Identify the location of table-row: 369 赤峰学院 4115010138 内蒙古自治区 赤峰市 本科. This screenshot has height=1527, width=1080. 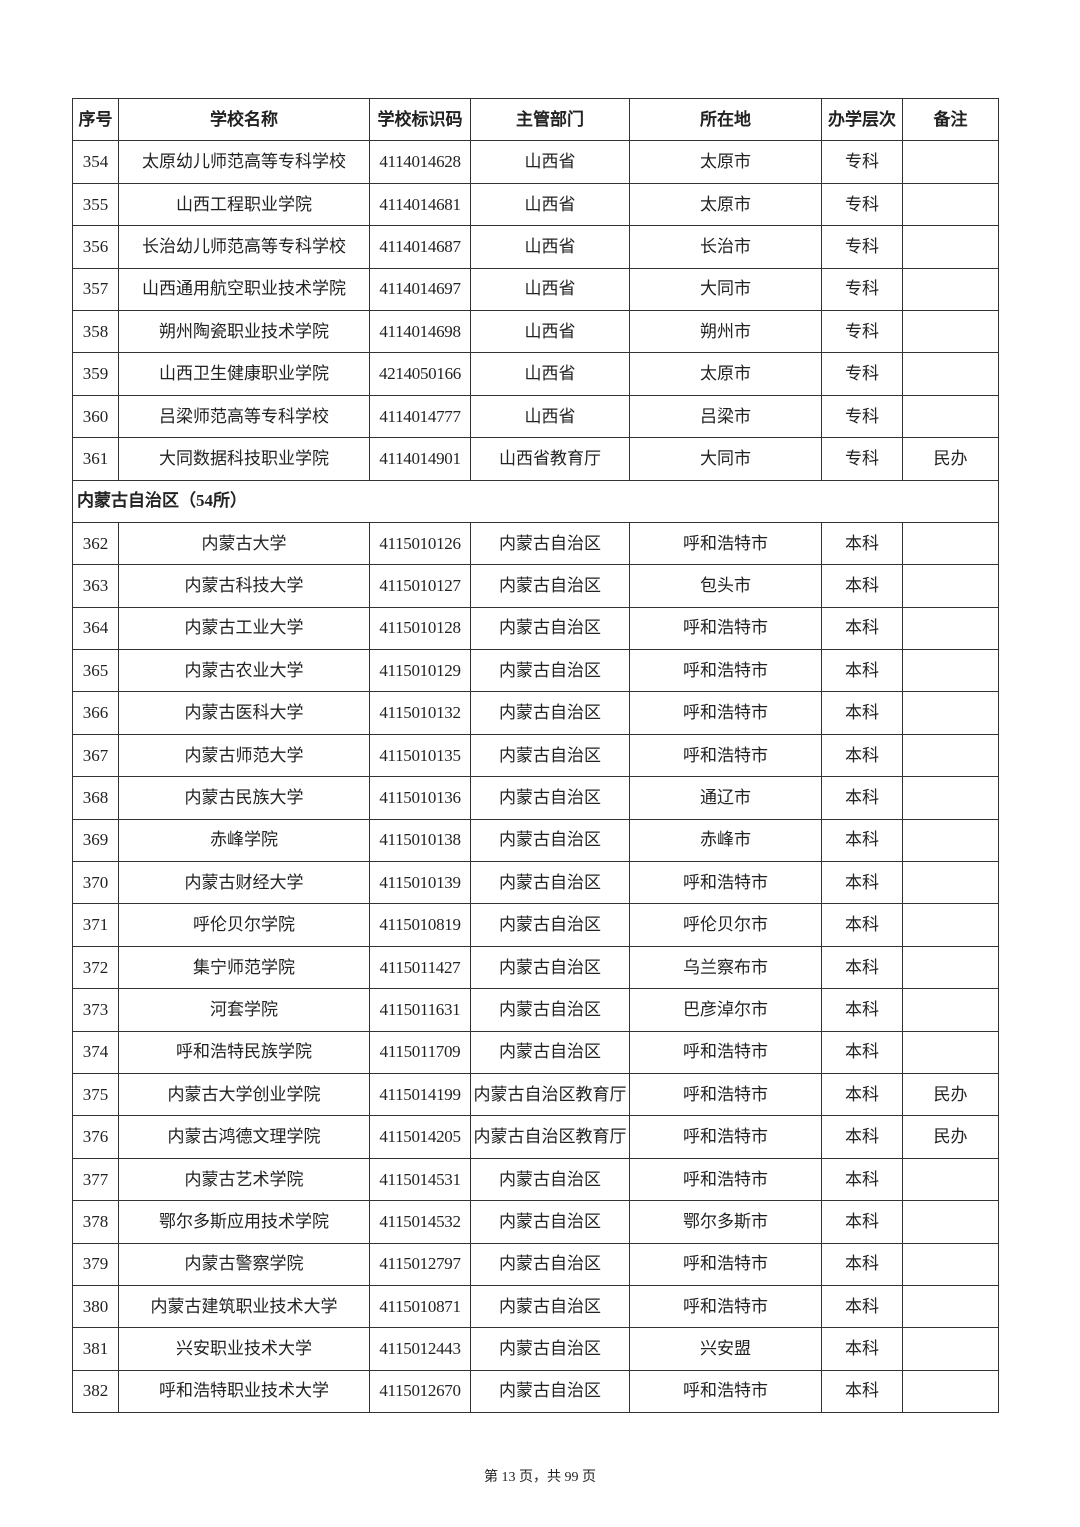
(535, 840).